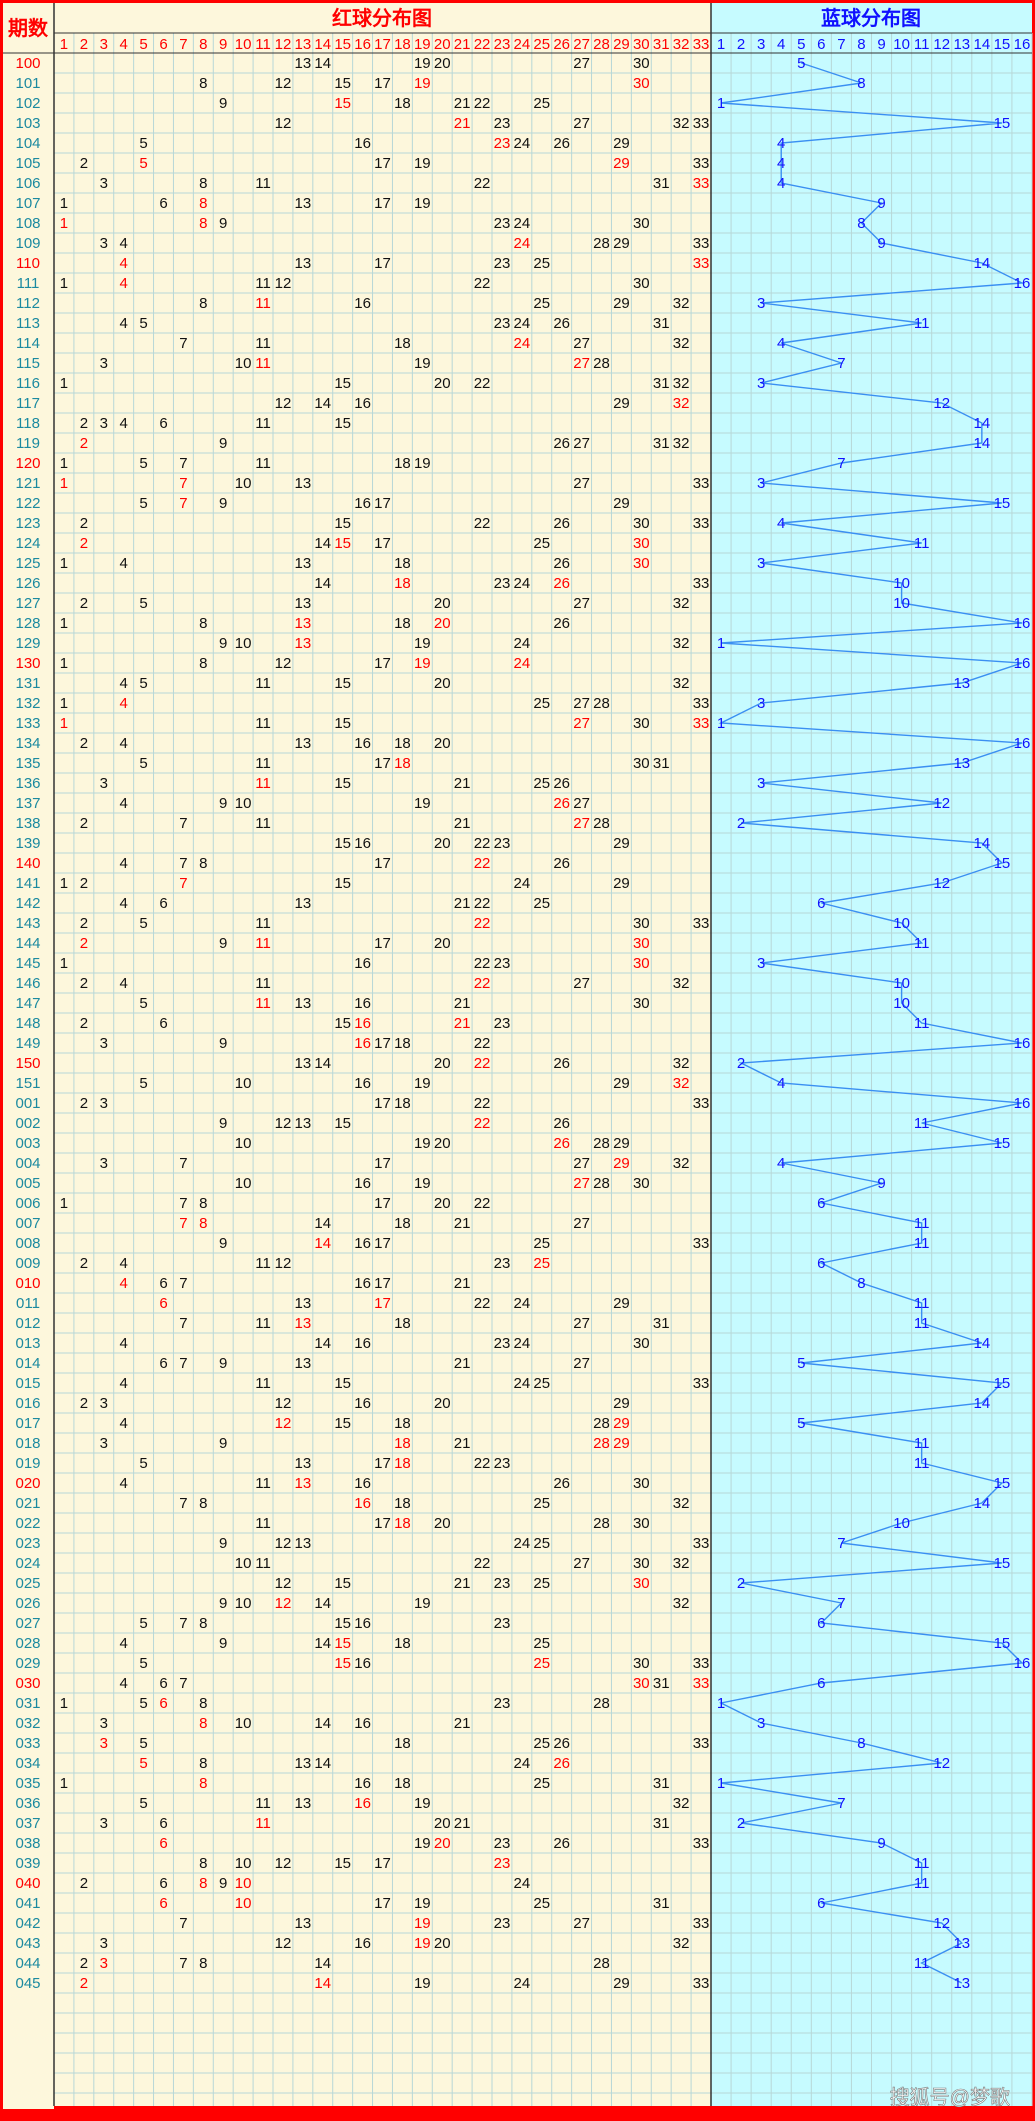 The height and width of the screenshot is (2121, 1035). Describe the element at coordinates (472, 1243) in the screenshot. I see `draw-row: 008 9 14 16 17 25 33 11` at that location.